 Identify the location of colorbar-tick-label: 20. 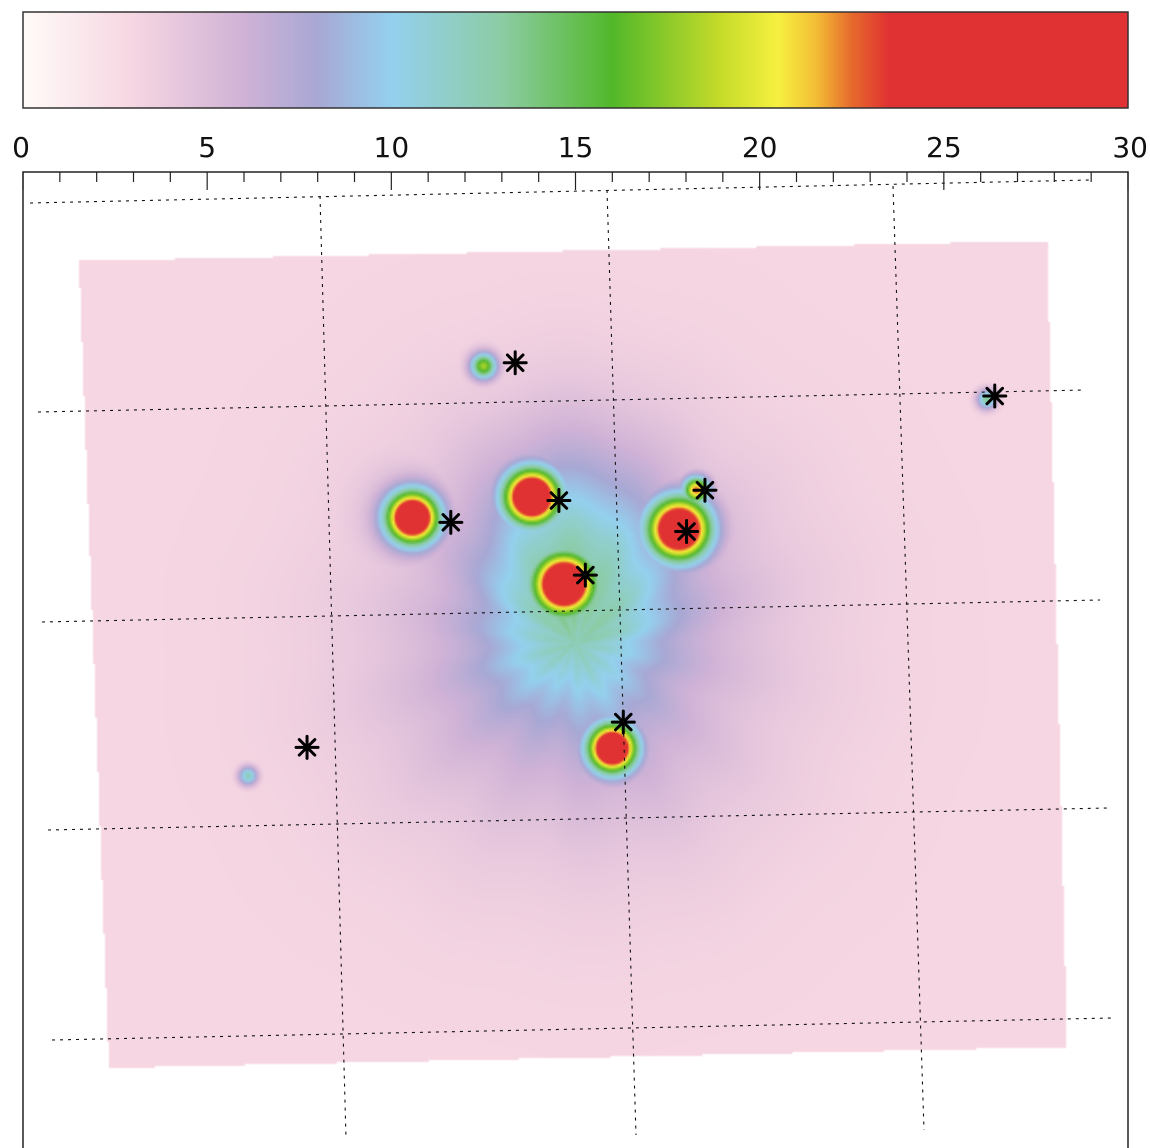
(760, 147).